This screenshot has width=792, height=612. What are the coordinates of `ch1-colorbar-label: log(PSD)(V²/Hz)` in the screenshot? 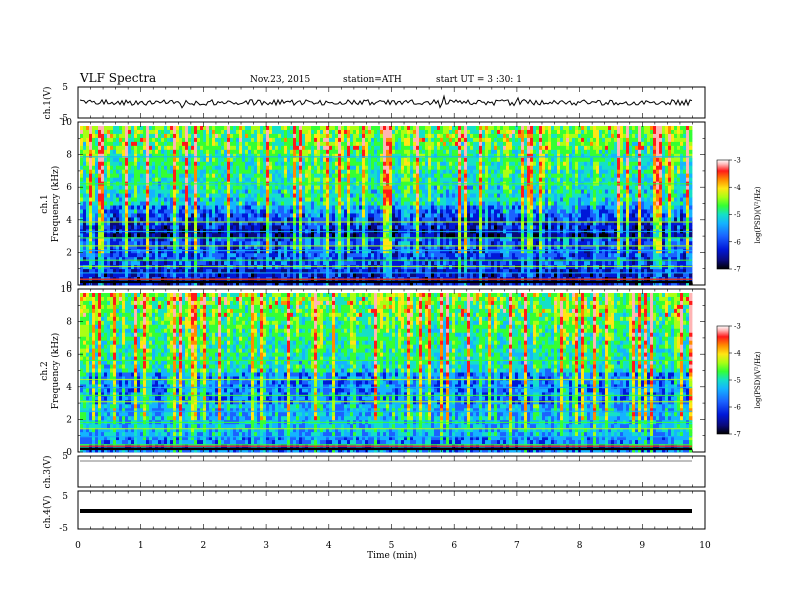 It's located at (758, 214).